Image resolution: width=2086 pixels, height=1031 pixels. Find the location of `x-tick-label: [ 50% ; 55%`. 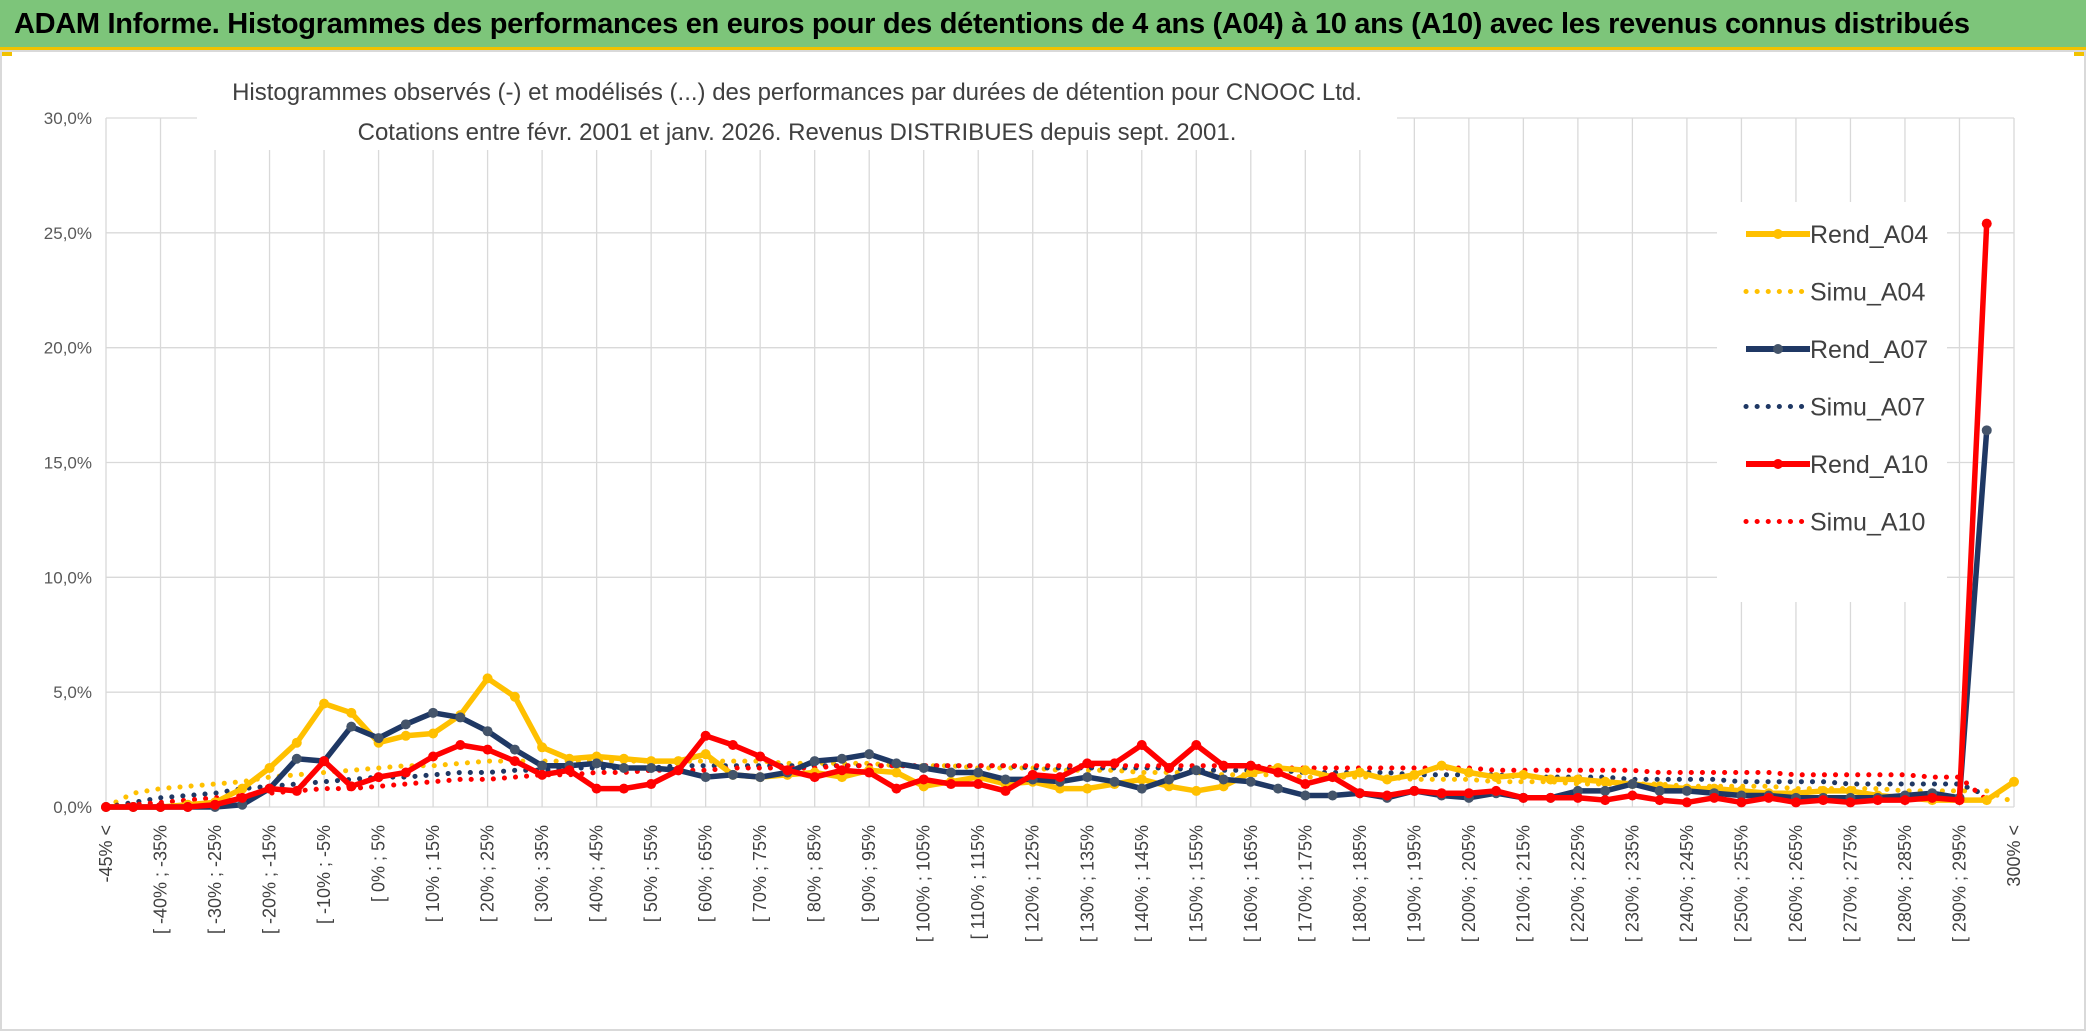

x-tick-label: [ 50% ; 55% is located at coordinates (651, 873).